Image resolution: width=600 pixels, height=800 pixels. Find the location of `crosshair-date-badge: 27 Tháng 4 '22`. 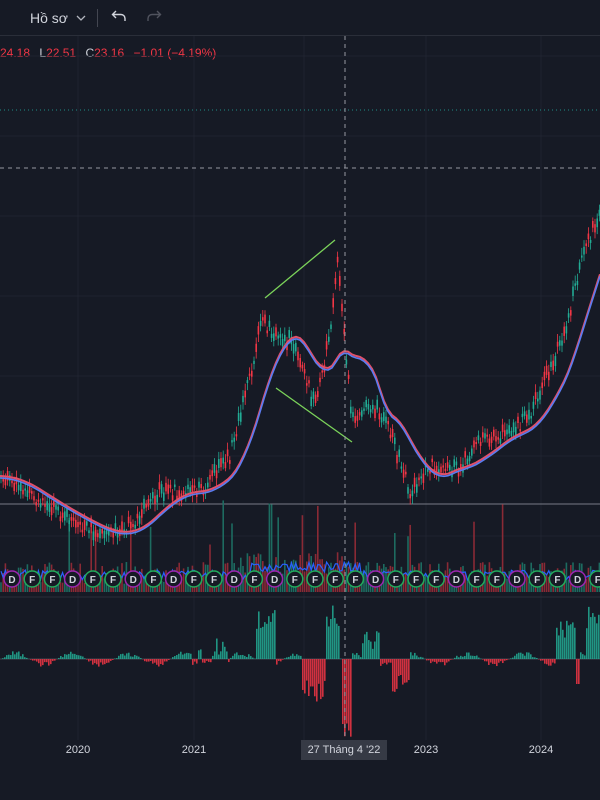

crosshair-date-badge: 27 Tháng 4 '22 is located at coordinates (344, 750).